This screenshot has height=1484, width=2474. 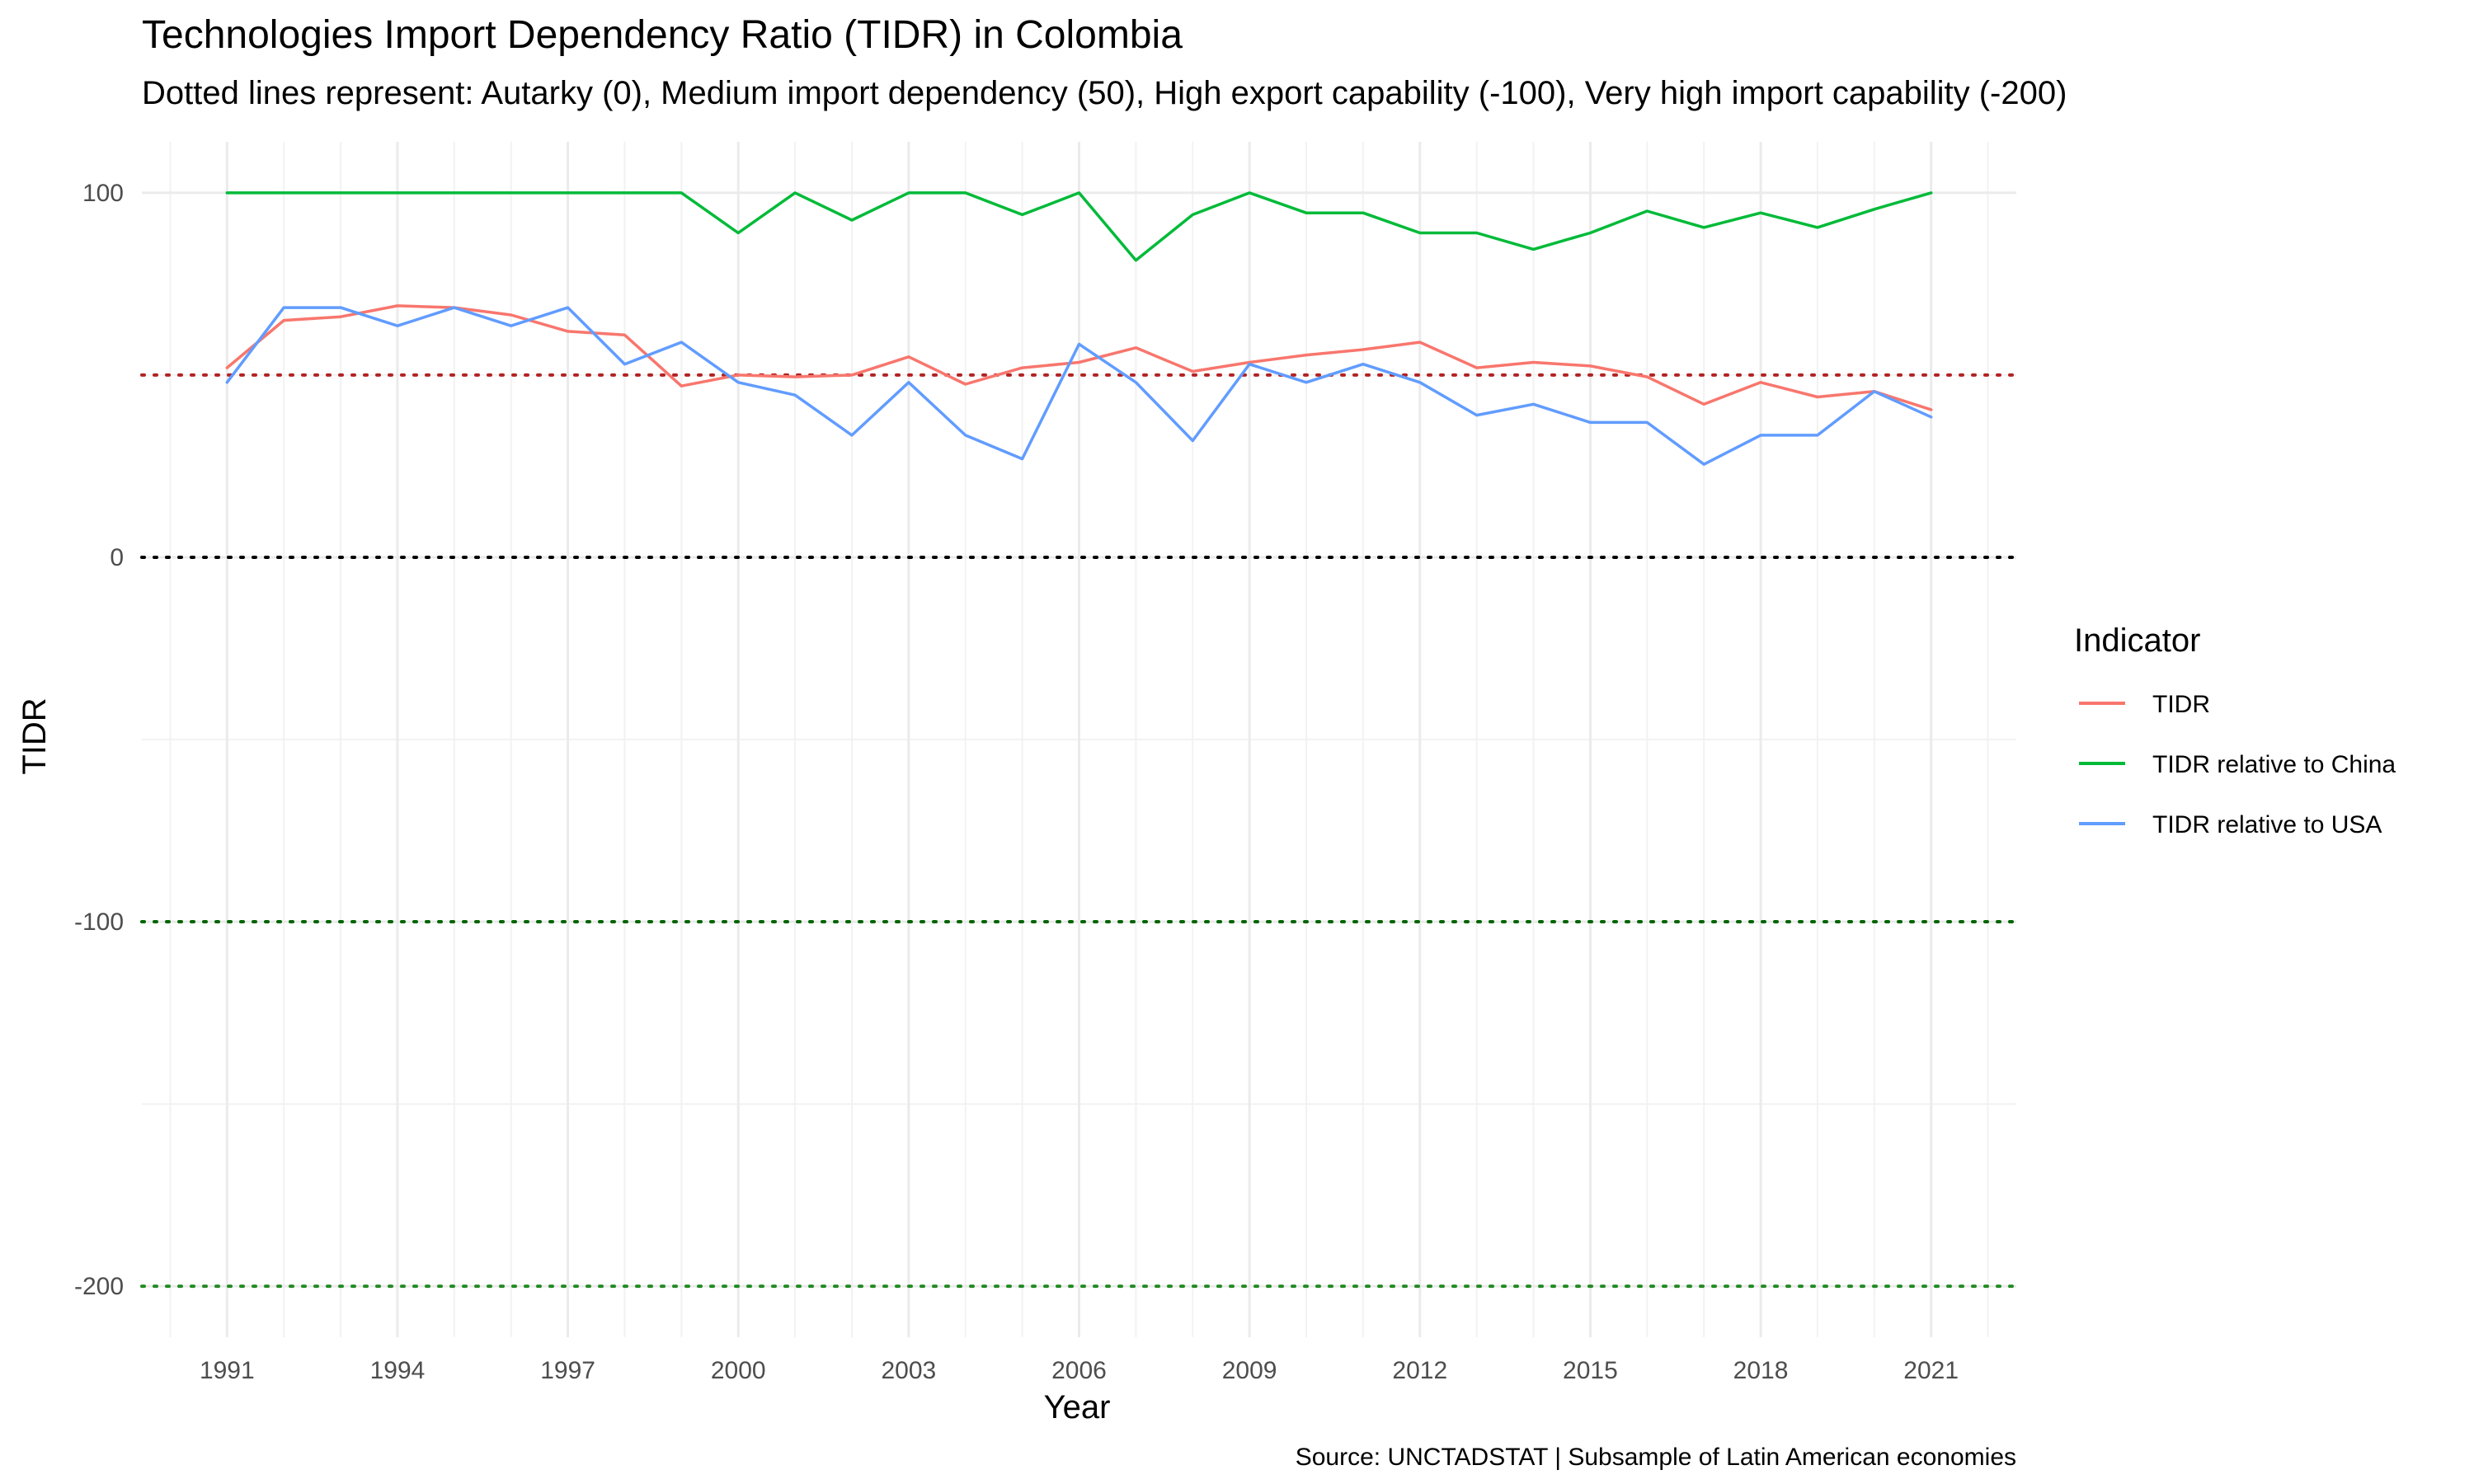 What do you see at coordinates (2274, 764) in the screenshot?
I see `legend-label: TIDR relative to China` at bounding box center [2274, 764].